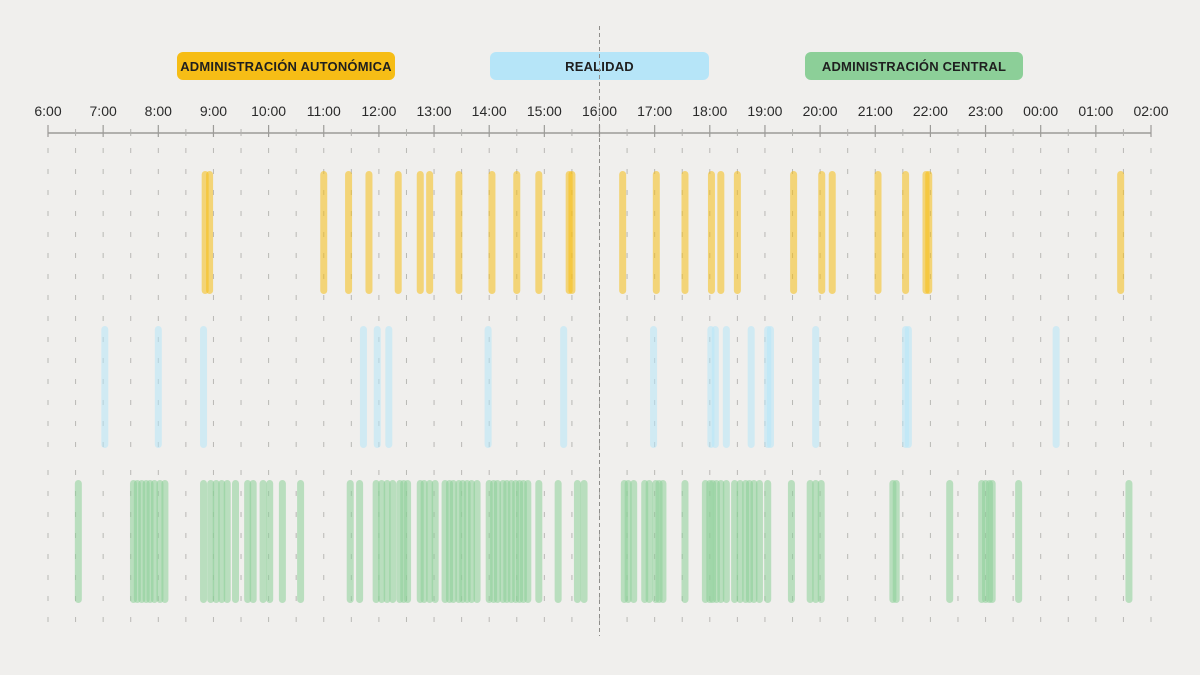  Describe the element at coordinates (930, 111) in the screenshot. I see `x-tick-label: 22:00` at that location.